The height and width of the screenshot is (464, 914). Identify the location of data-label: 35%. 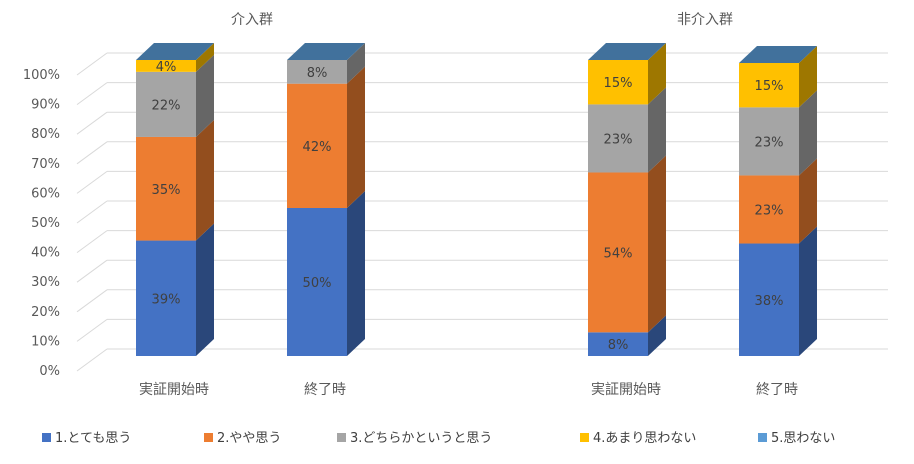
(166, 190).